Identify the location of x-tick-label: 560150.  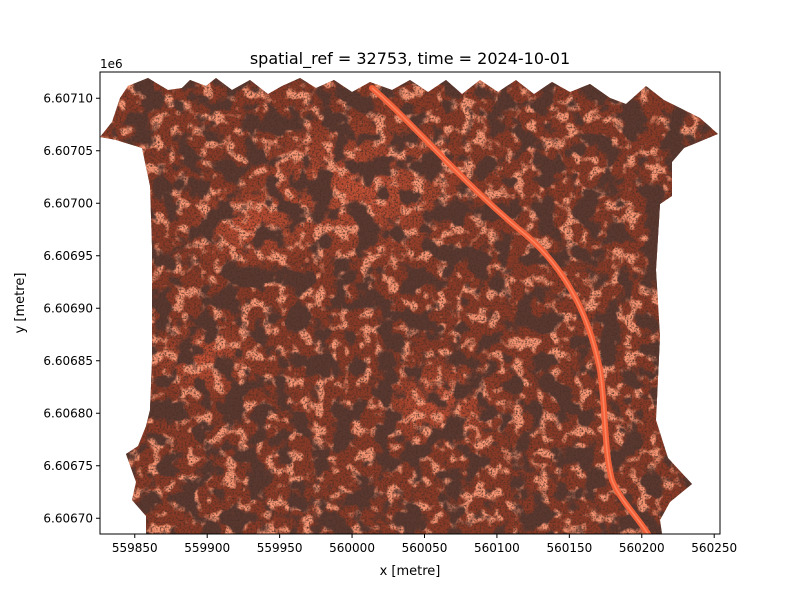
(569, 548).